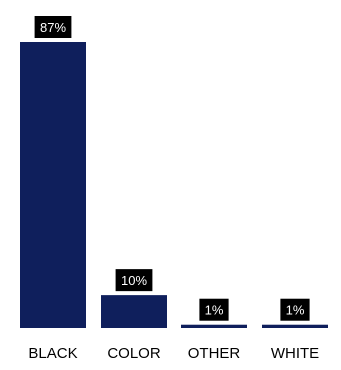 The height and width of the screenshot is (370, 341). I want to click on data-label-black: 87%, so click(53, 27).